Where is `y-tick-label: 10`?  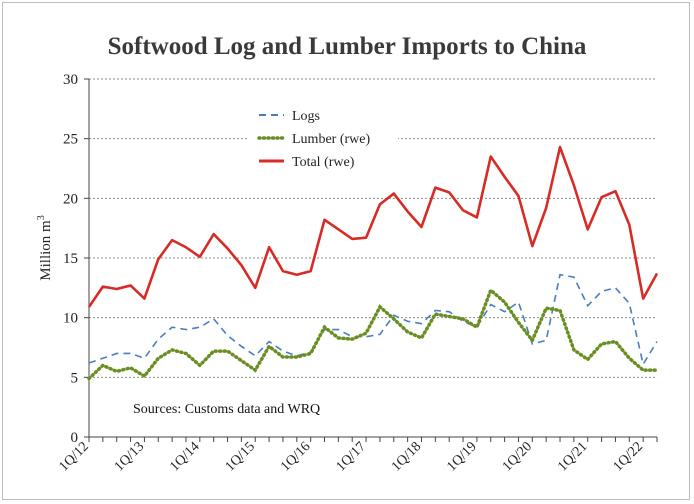
y-tick-label: 10 is located at coordinates (70, 319).